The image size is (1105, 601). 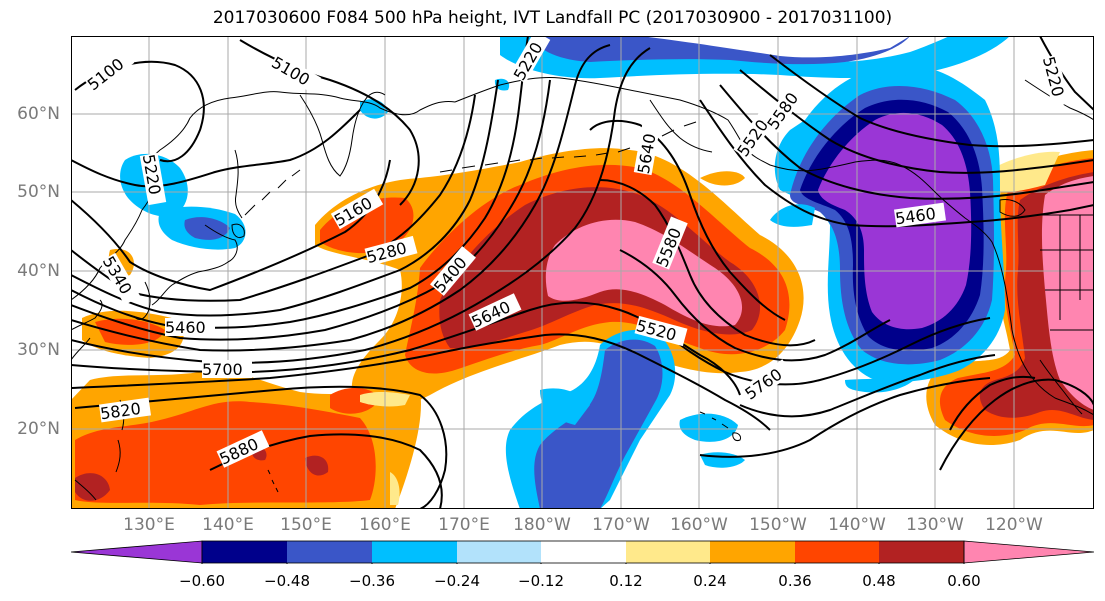 I want to click on colorbar-tick: −0.48, so click(x=287, y=581).